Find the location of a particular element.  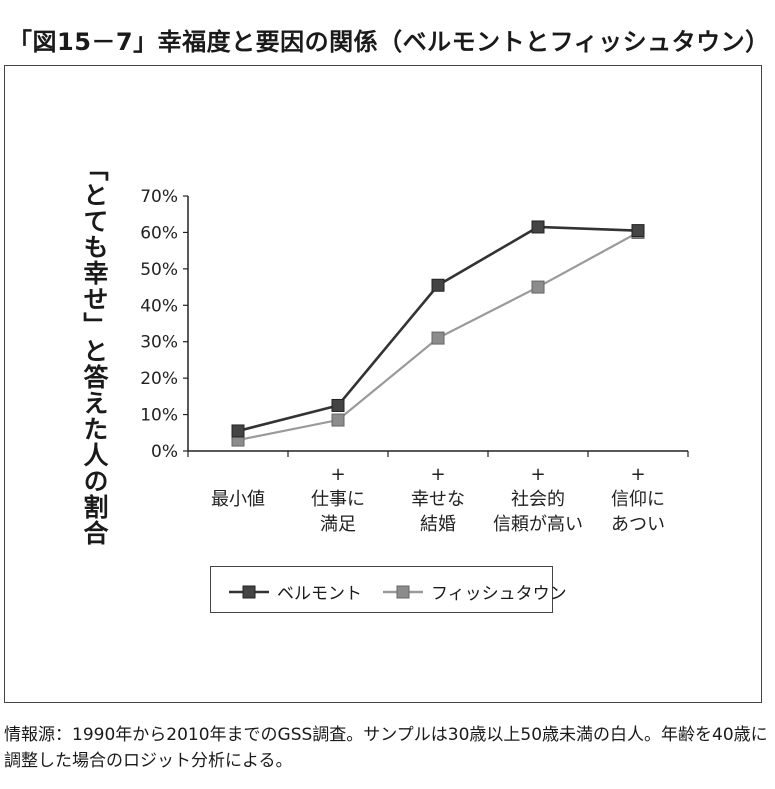

x-category-label: 最小値 is located at coordinates (238, 499).